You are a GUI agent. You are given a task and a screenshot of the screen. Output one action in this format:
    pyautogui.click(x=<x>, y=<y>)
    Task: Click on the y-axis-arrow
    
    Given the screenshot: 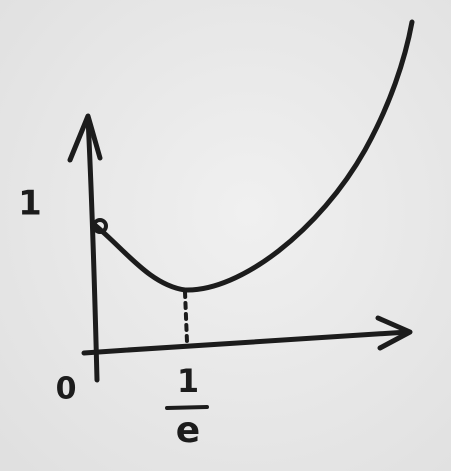 What is the action you would take?
    pyautogui.click(x=85, y=138)
    